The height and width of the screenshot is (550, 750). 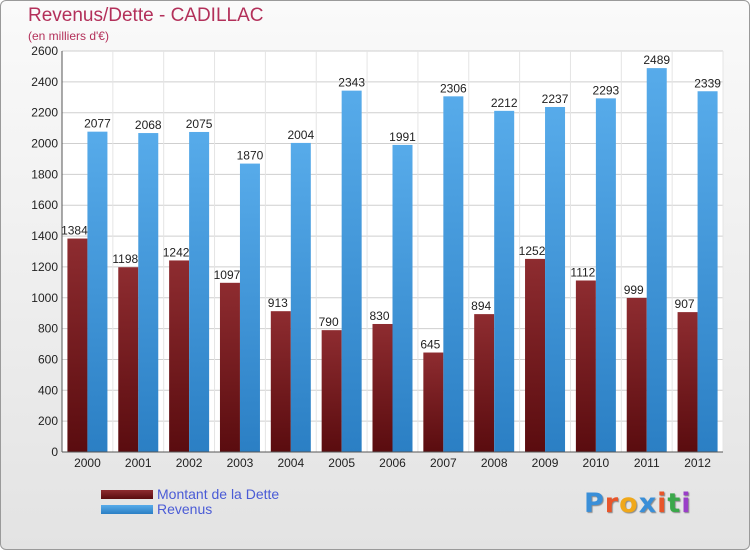 What do you see at coordinates (402, 137) in the screenshot?
I see `value-label-revenus: 1991` at bounding box center [402, 137].